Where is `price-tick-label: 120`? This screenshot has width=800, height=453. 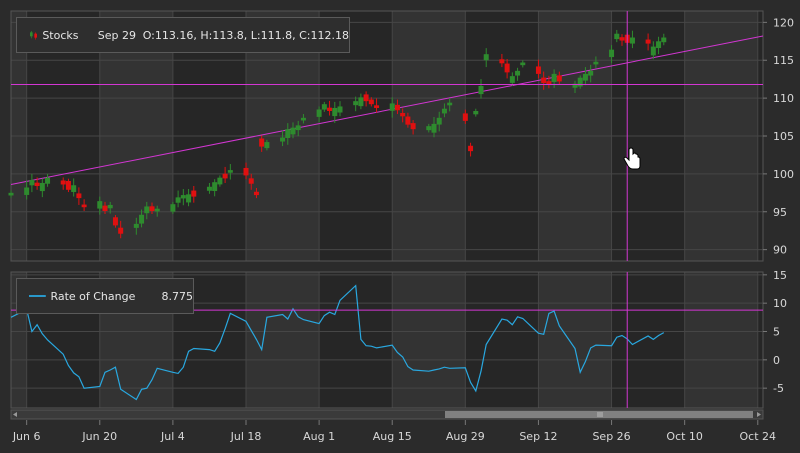 price-tick-label: 120 is located at coordinates (783, 22).